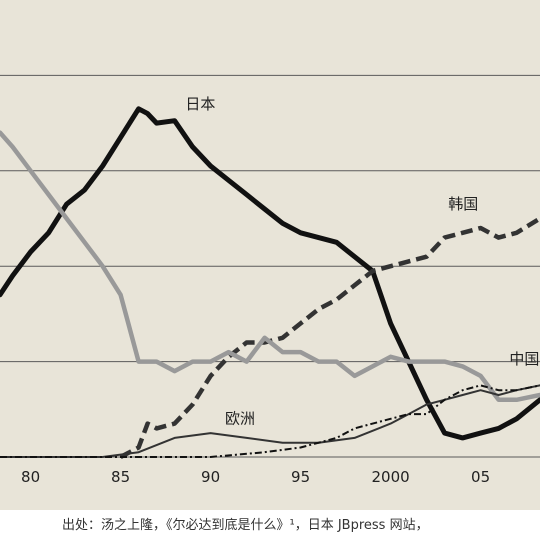 The image size is (540, 541). Describe the element at coordinates (210, 477) in the screenshot. I see `x-tick-label: 90` at that location.